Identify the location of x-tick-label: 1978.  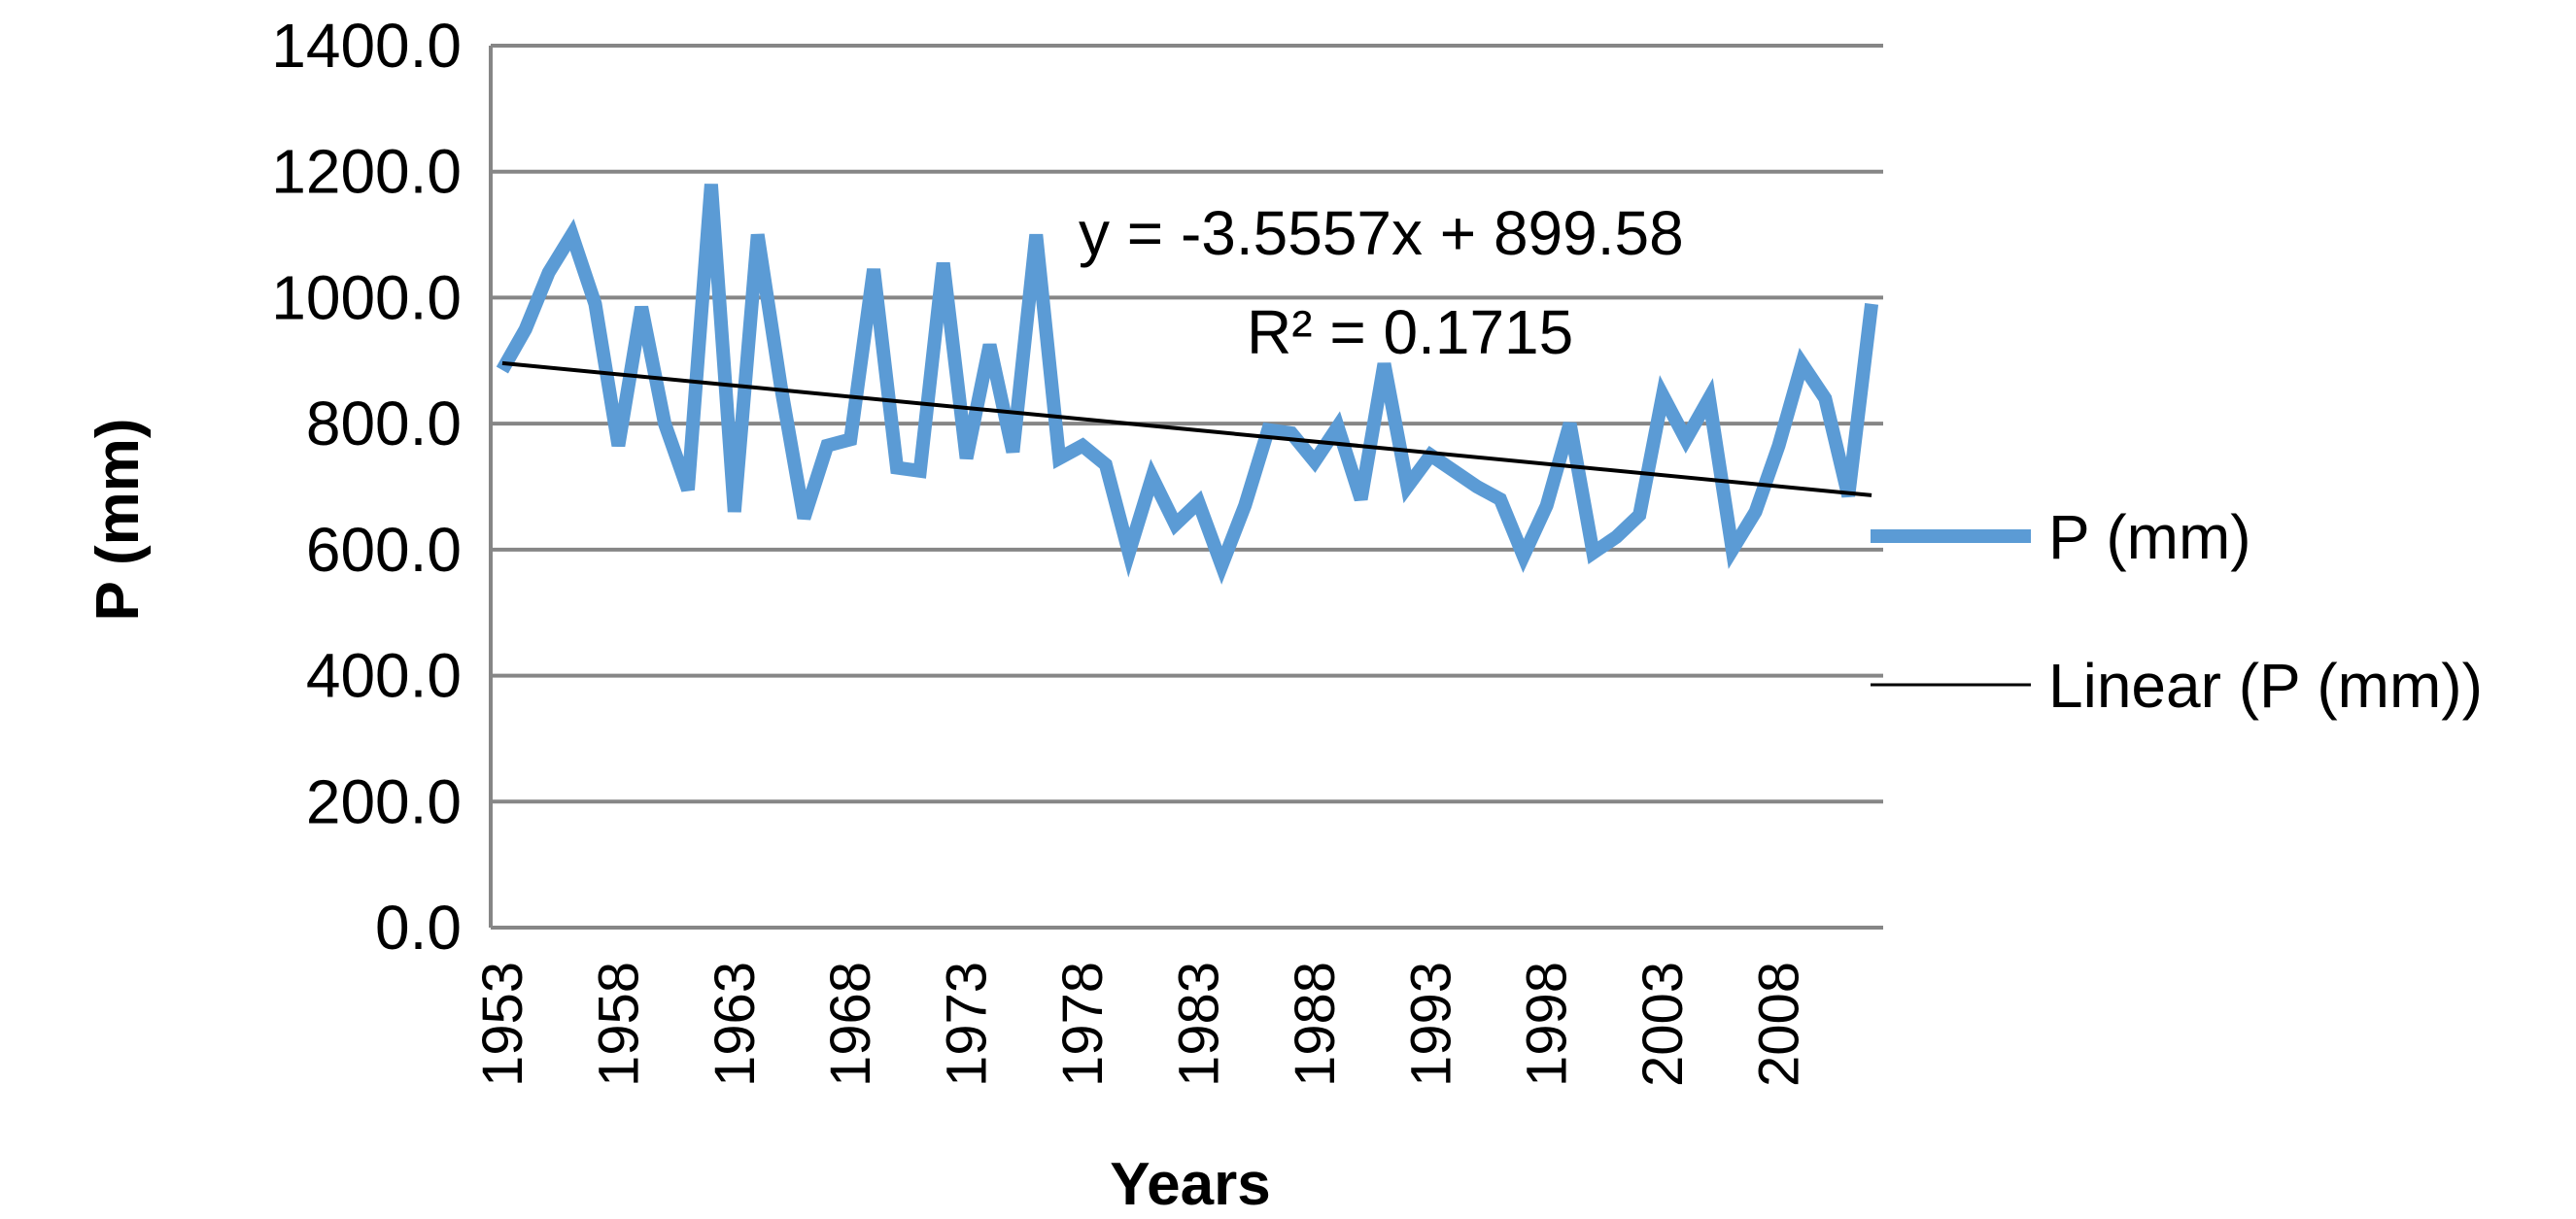
(1083, 1024).